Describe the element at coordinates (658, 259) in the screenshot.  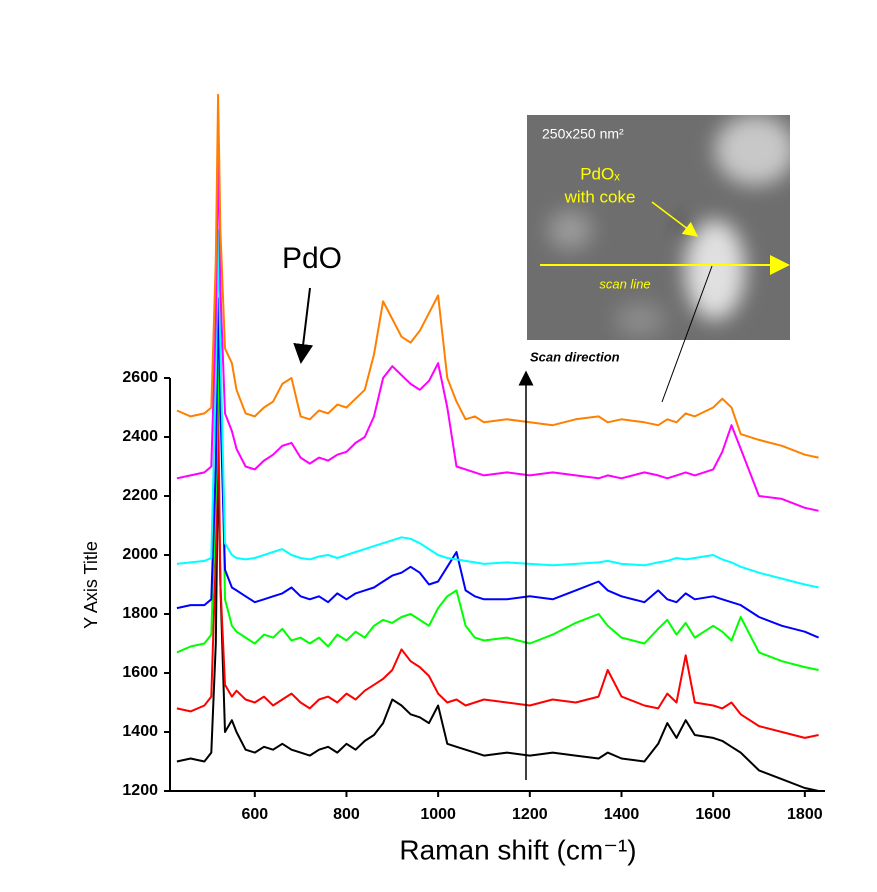
I see `inset-image` at that location.